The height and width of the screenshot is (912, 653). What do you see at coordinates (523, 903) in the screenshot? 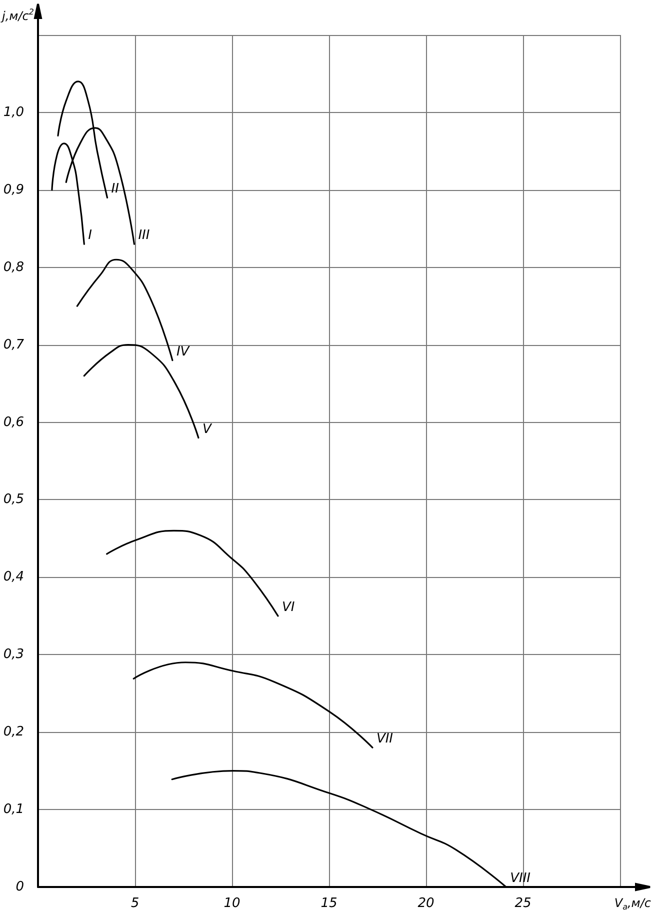
I see `x-tick-label: 25` at bounding box center [523, 903].